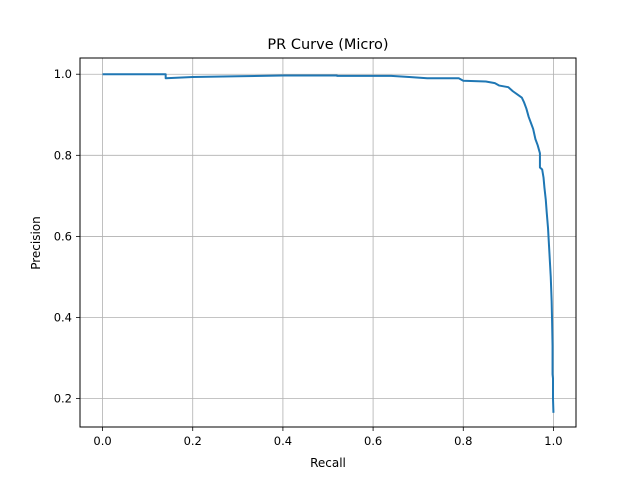 The height and width of the screenshot is (480, 640). Describe the element at coordinates (63, 155) in the screenshot. I see `y-tick-label: 0.8` at that location.